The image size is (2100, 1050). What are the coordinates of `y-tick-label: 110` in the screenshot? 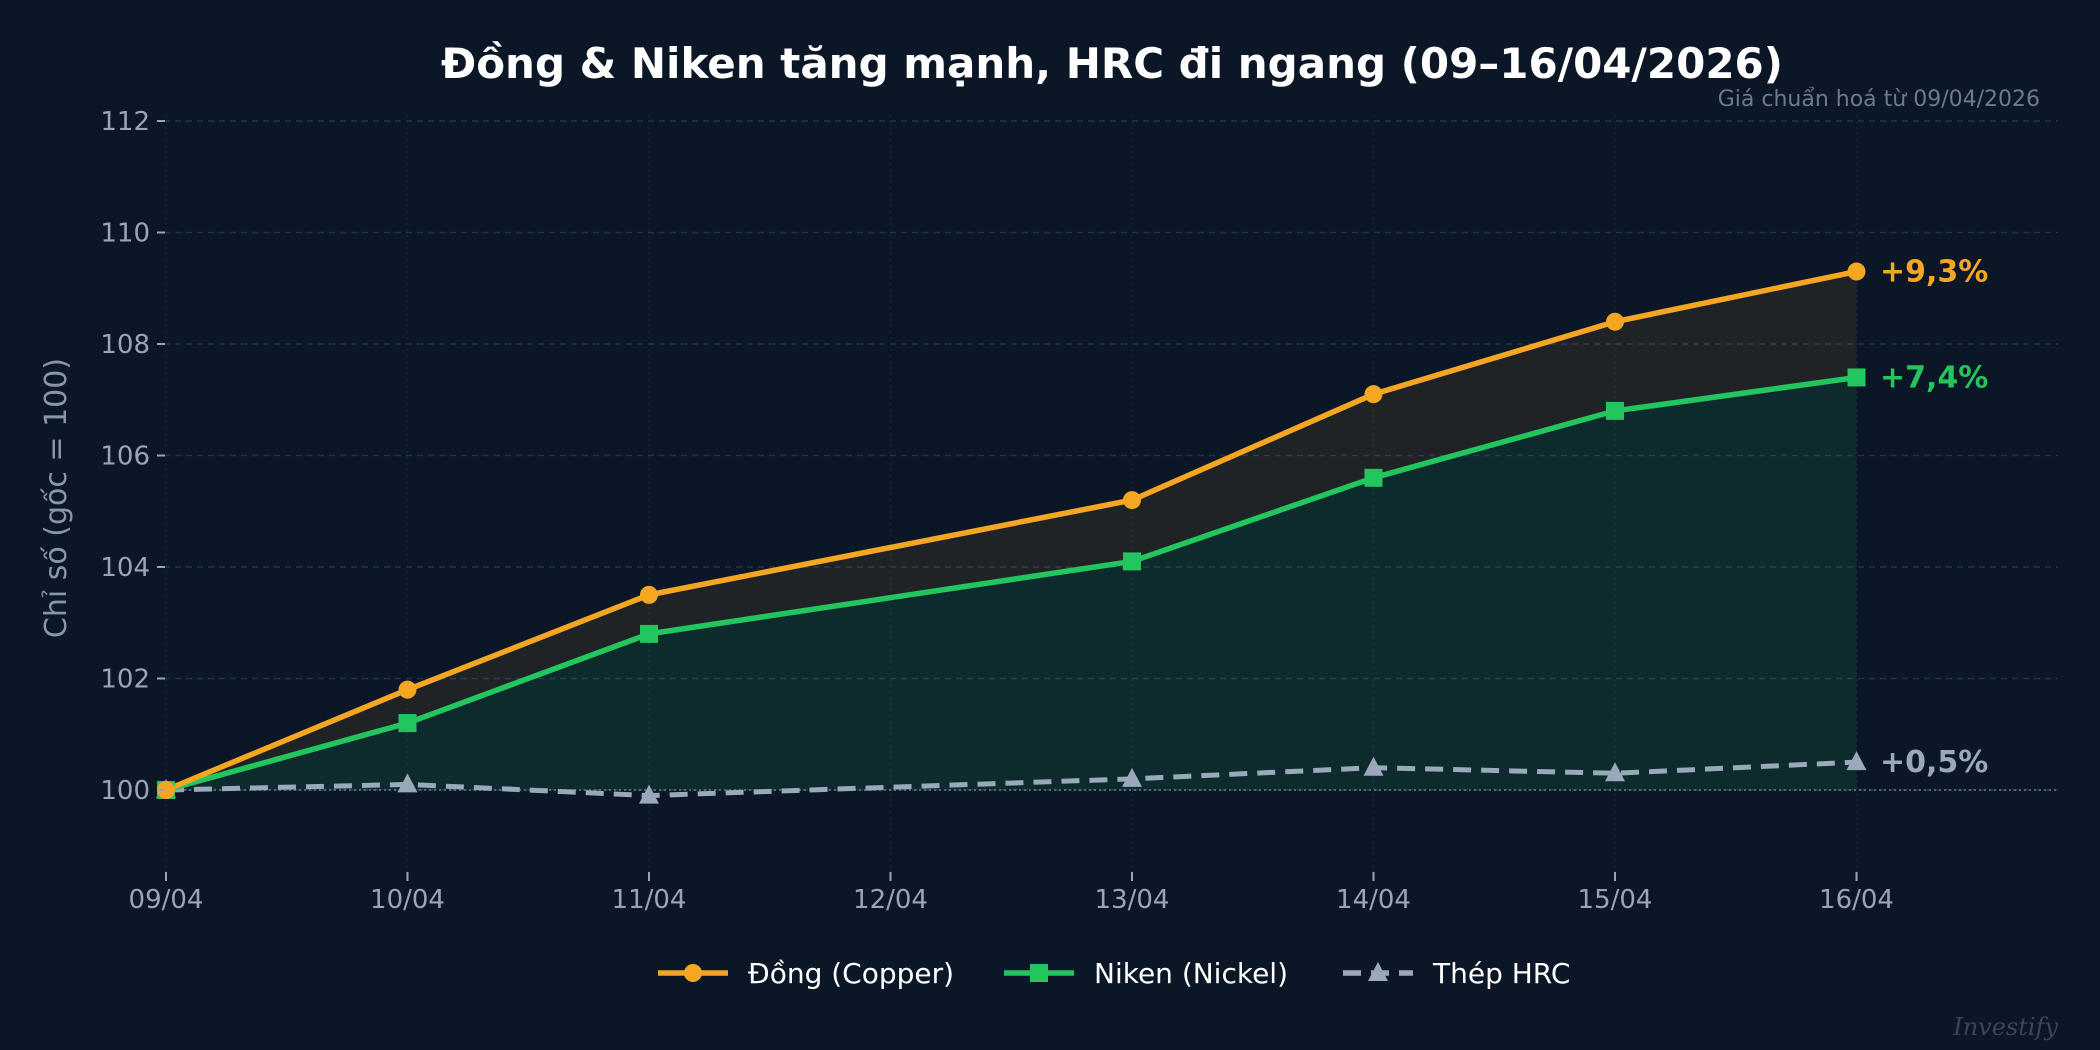 It's located at (125, 234).